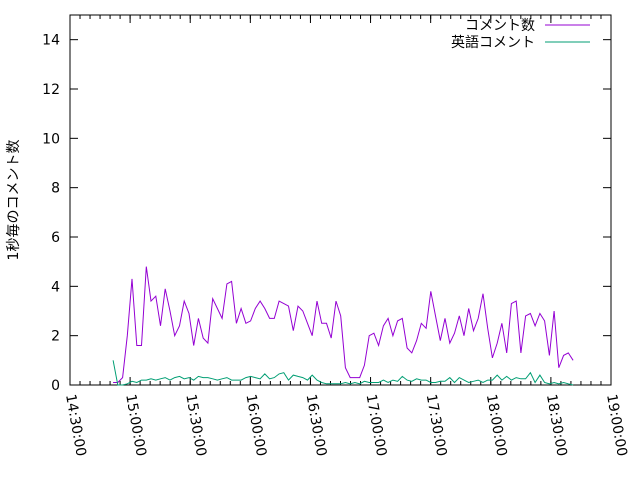  I want to click on x-tick-label: 18:30:00, so click(556, 425).